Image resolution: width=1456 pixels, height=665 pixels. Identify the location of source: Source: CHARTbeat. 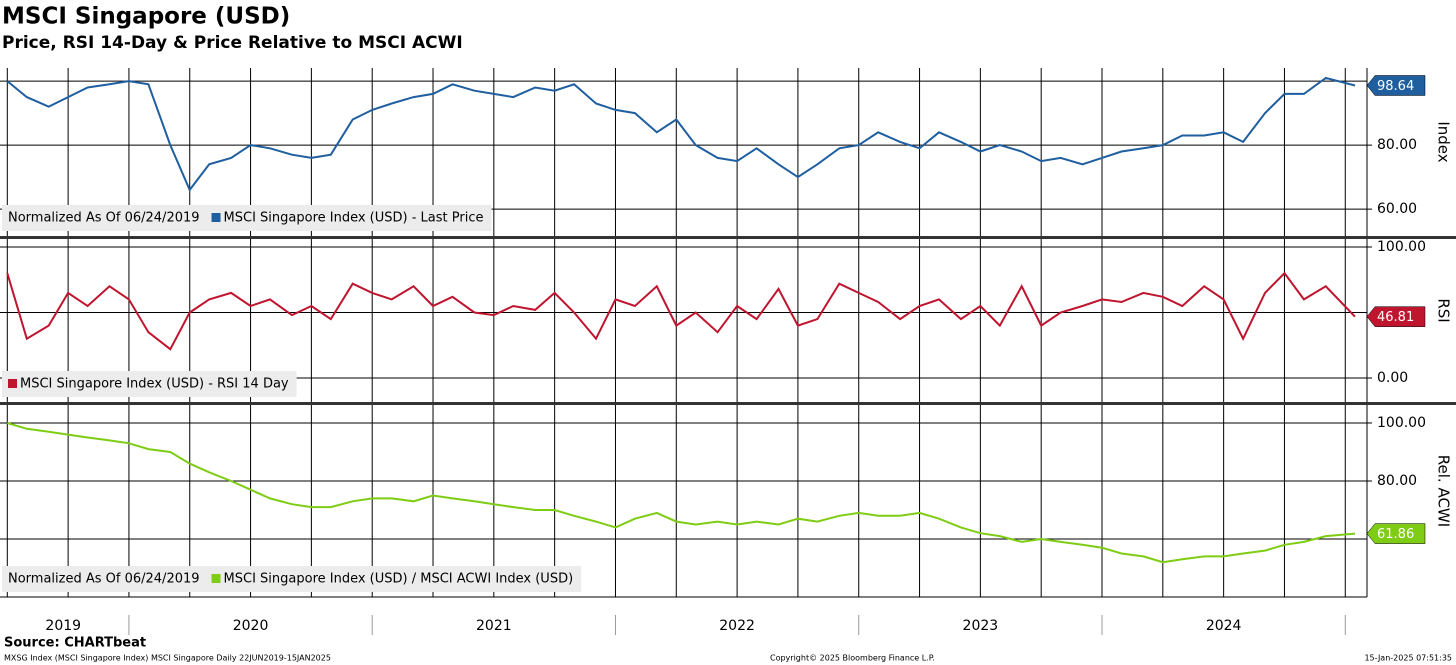
(75, 643).